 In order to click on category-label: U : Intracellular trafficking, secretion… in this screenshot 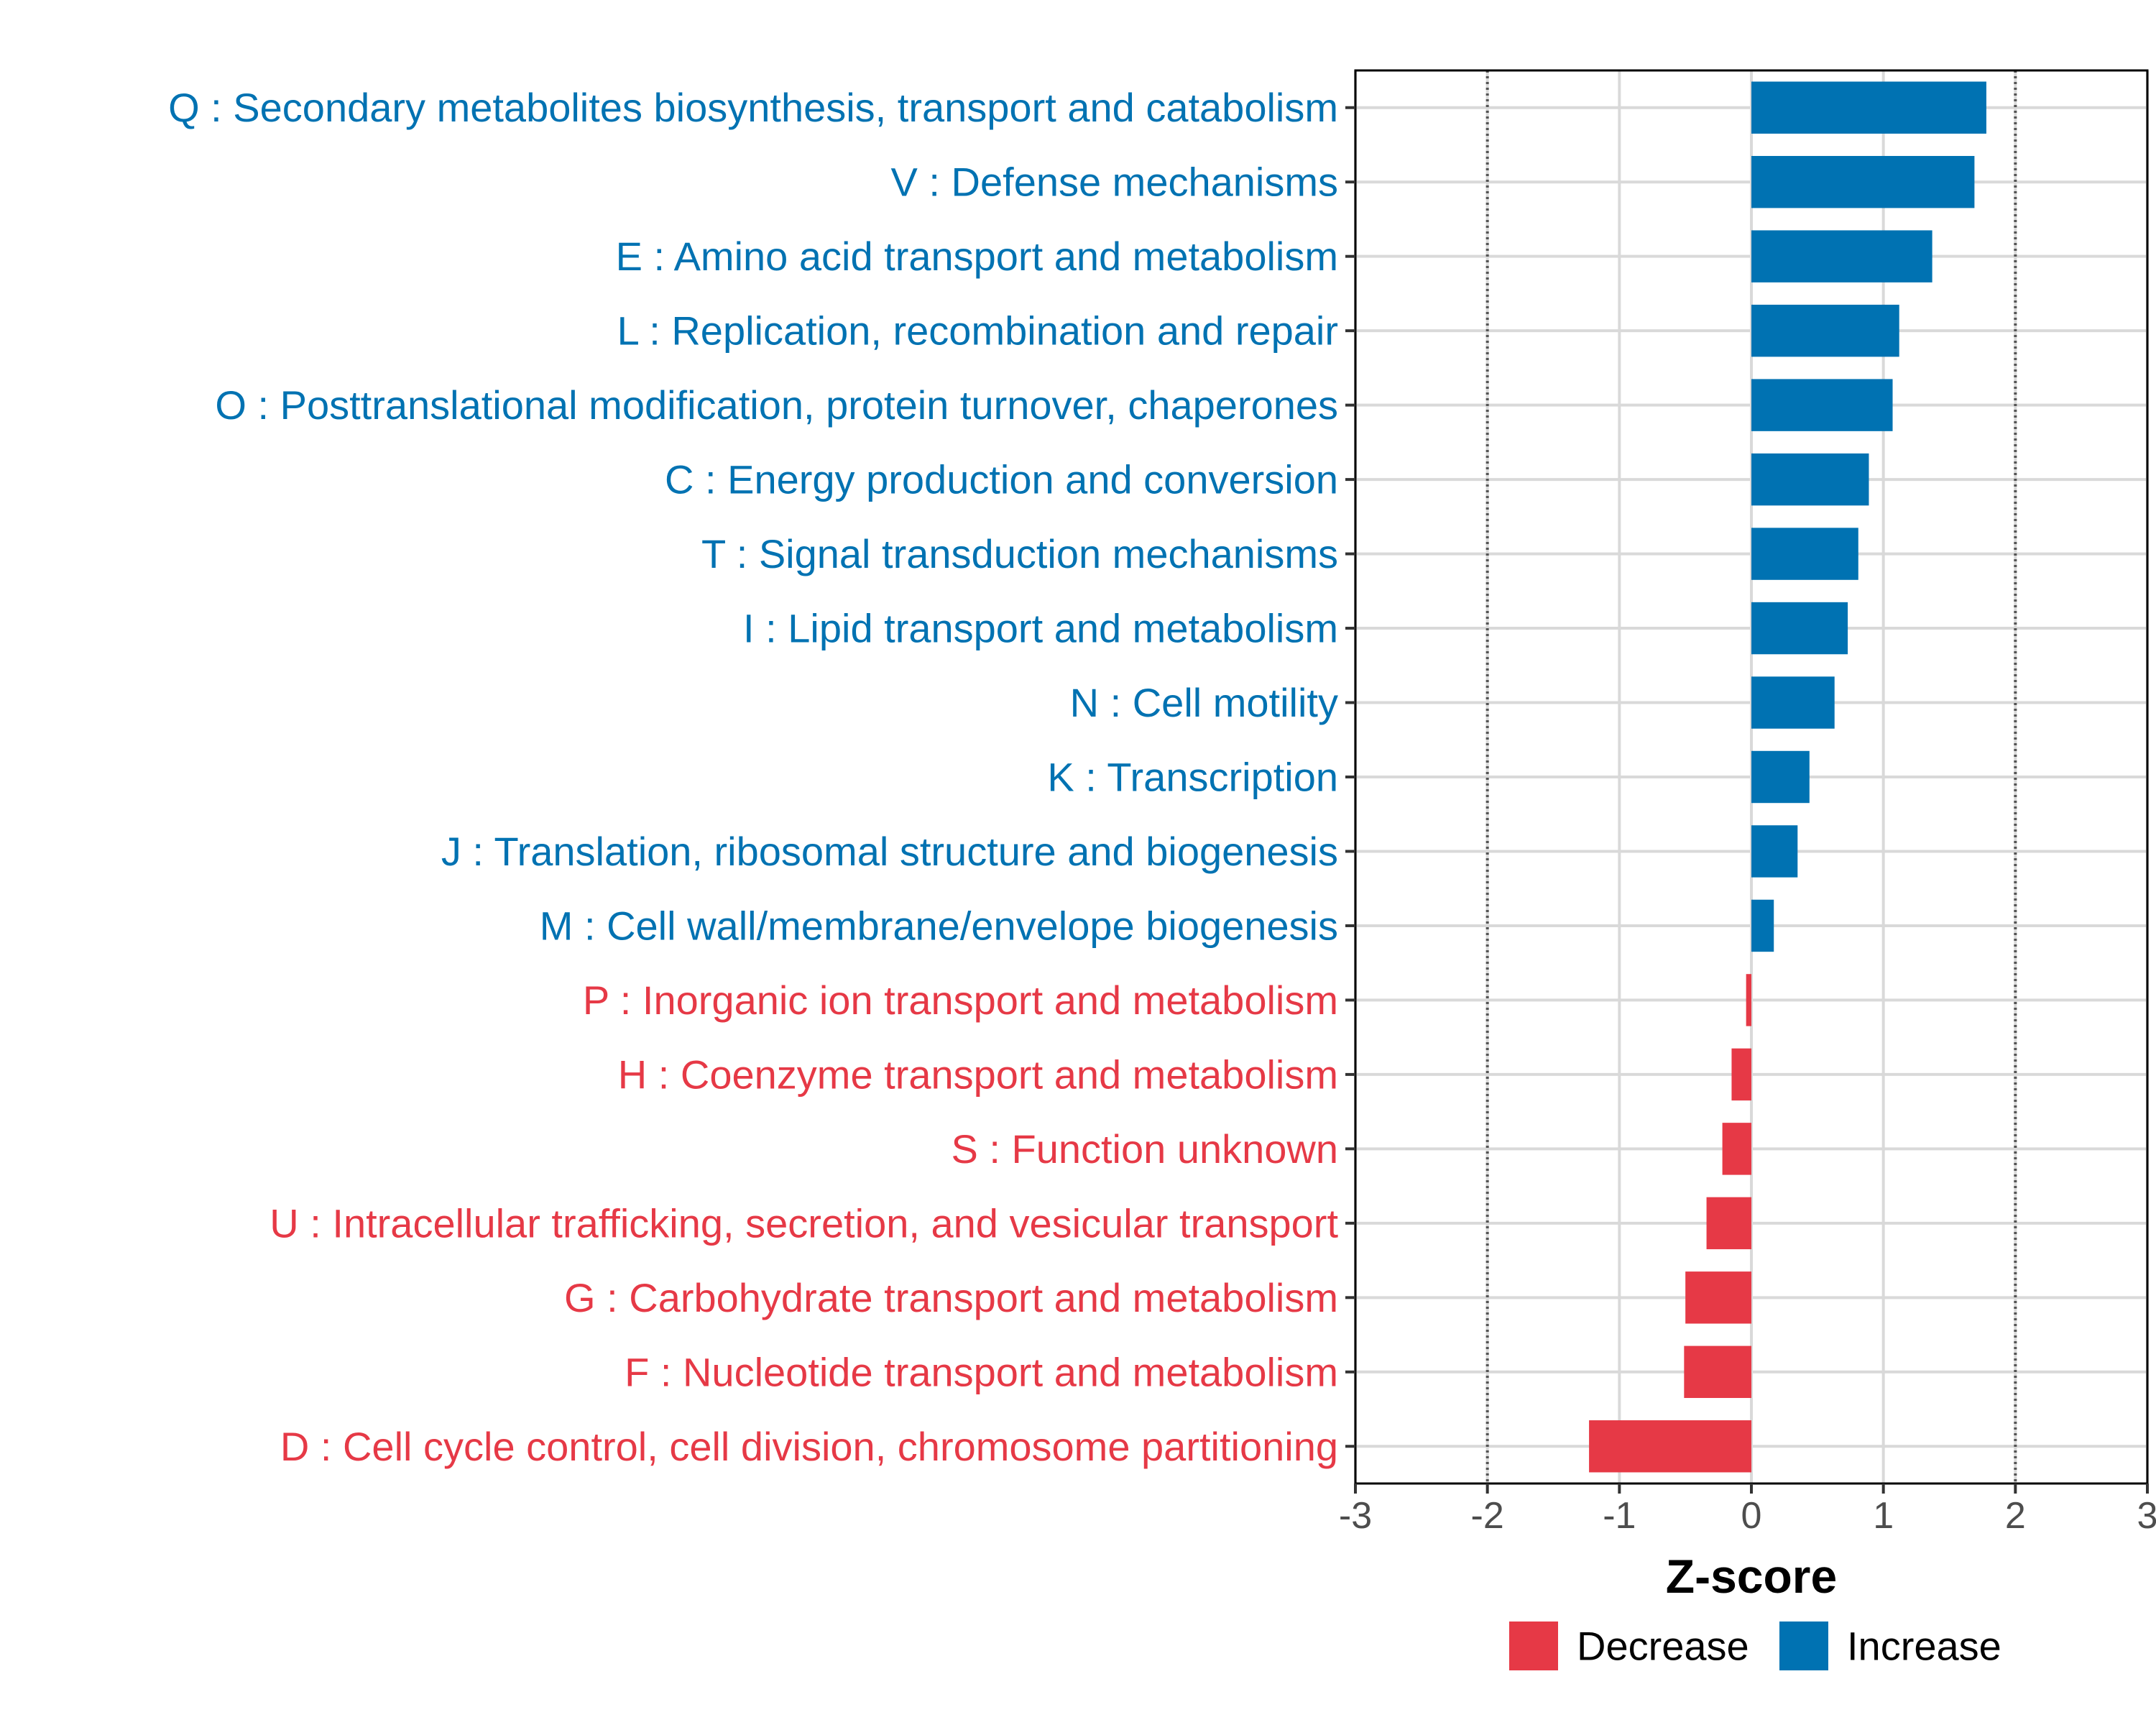, I will do `click(804, 1223)`.